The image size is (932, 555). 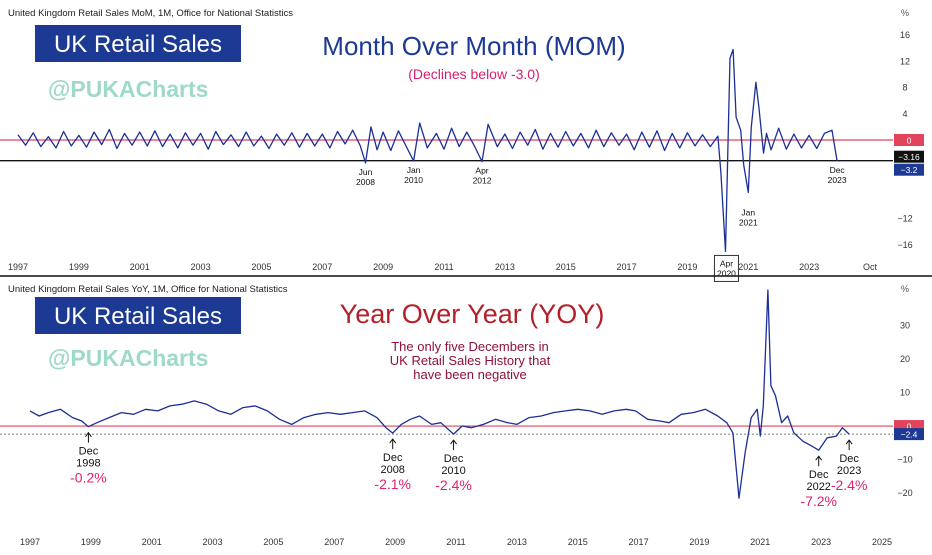 What do you see at coordinates (904, 114) in the screenshot?
I see `mom-y-tick-label: 4` at bounding box center [904, 114].